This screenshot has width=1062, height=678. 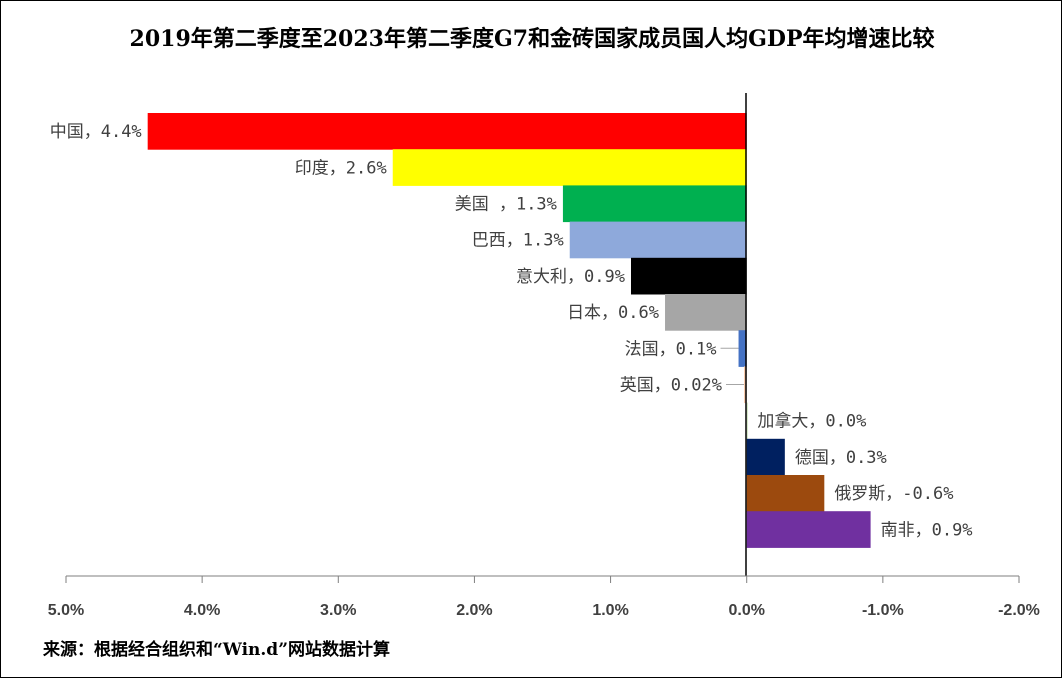 I want to click on x-tick-label: 1.0%, so click(x=610, y=610).